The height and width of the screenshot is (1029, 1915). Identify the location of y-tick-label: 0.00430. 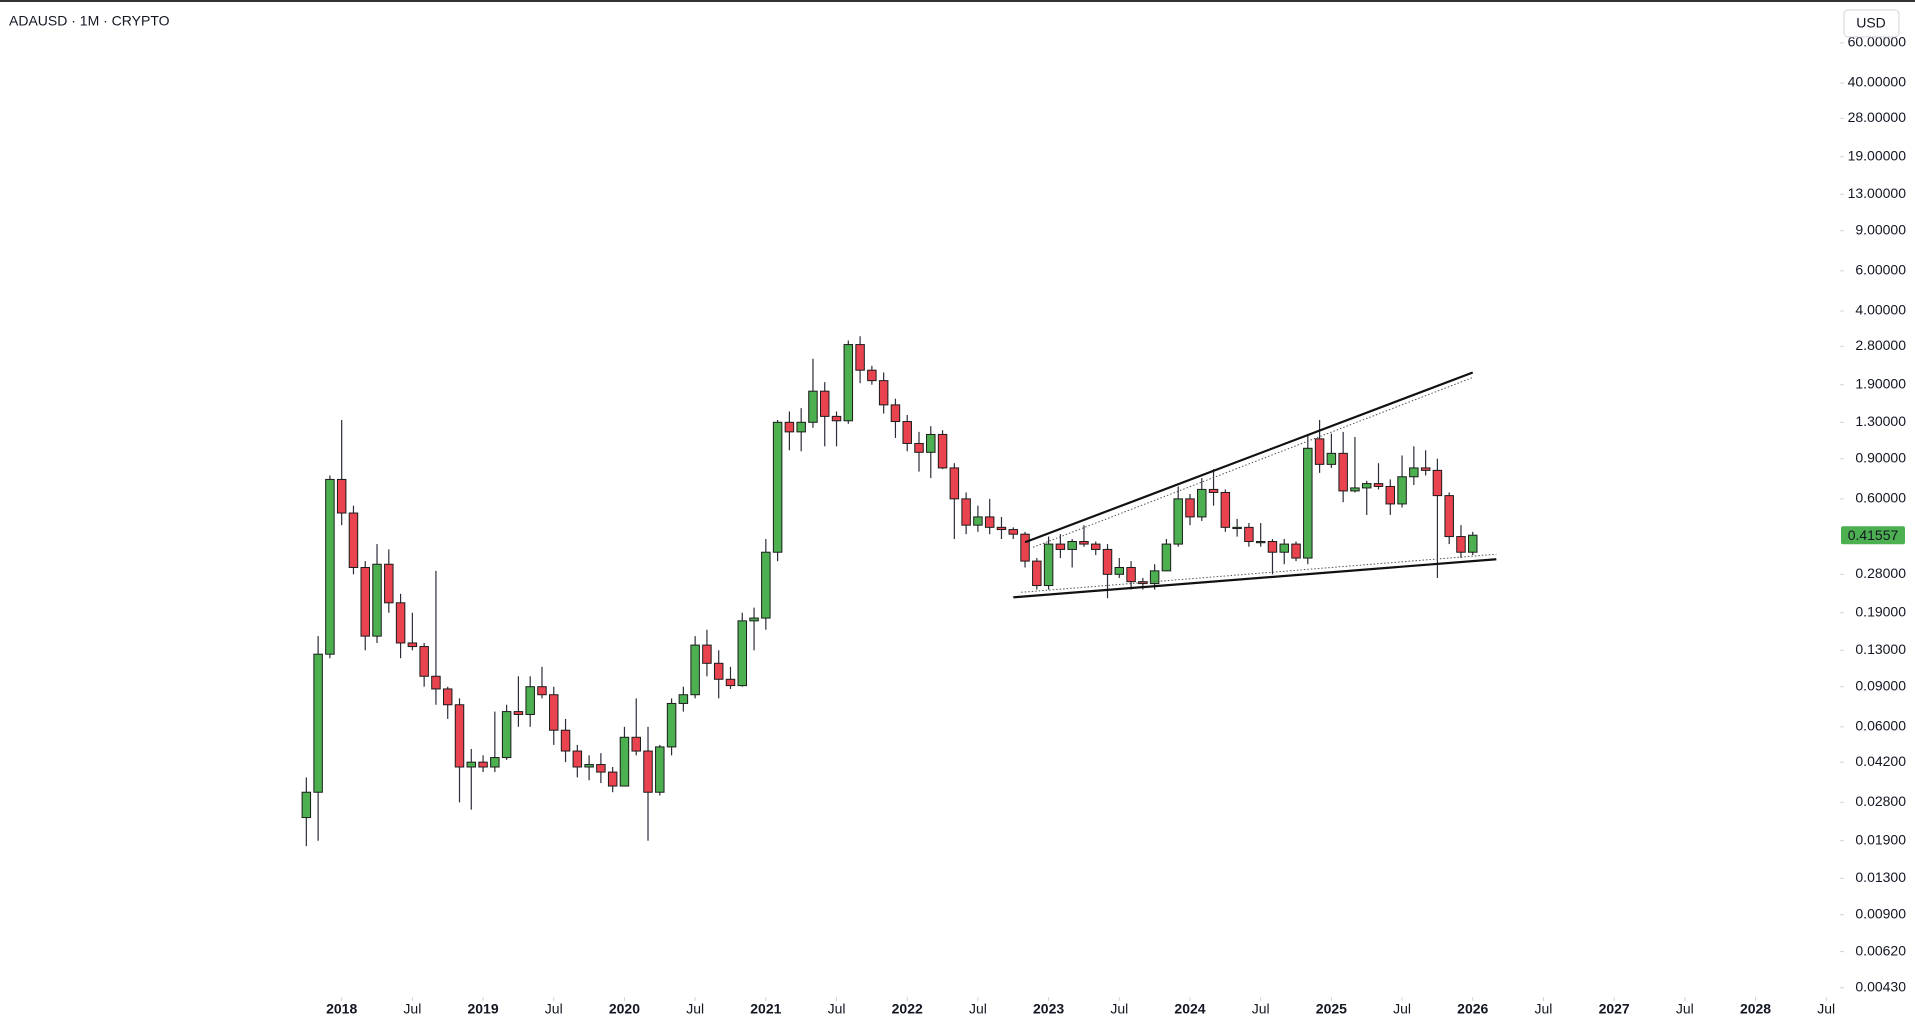
(1880, 987).